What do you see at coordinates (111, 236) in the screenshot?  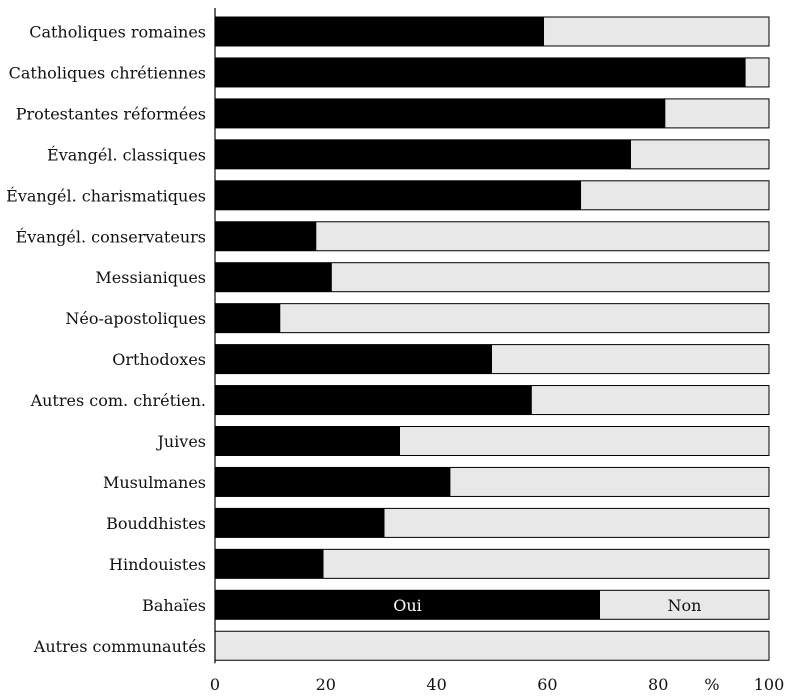 I see `category-label: Évangél. conservateurs` at bounding box center [111, 236].